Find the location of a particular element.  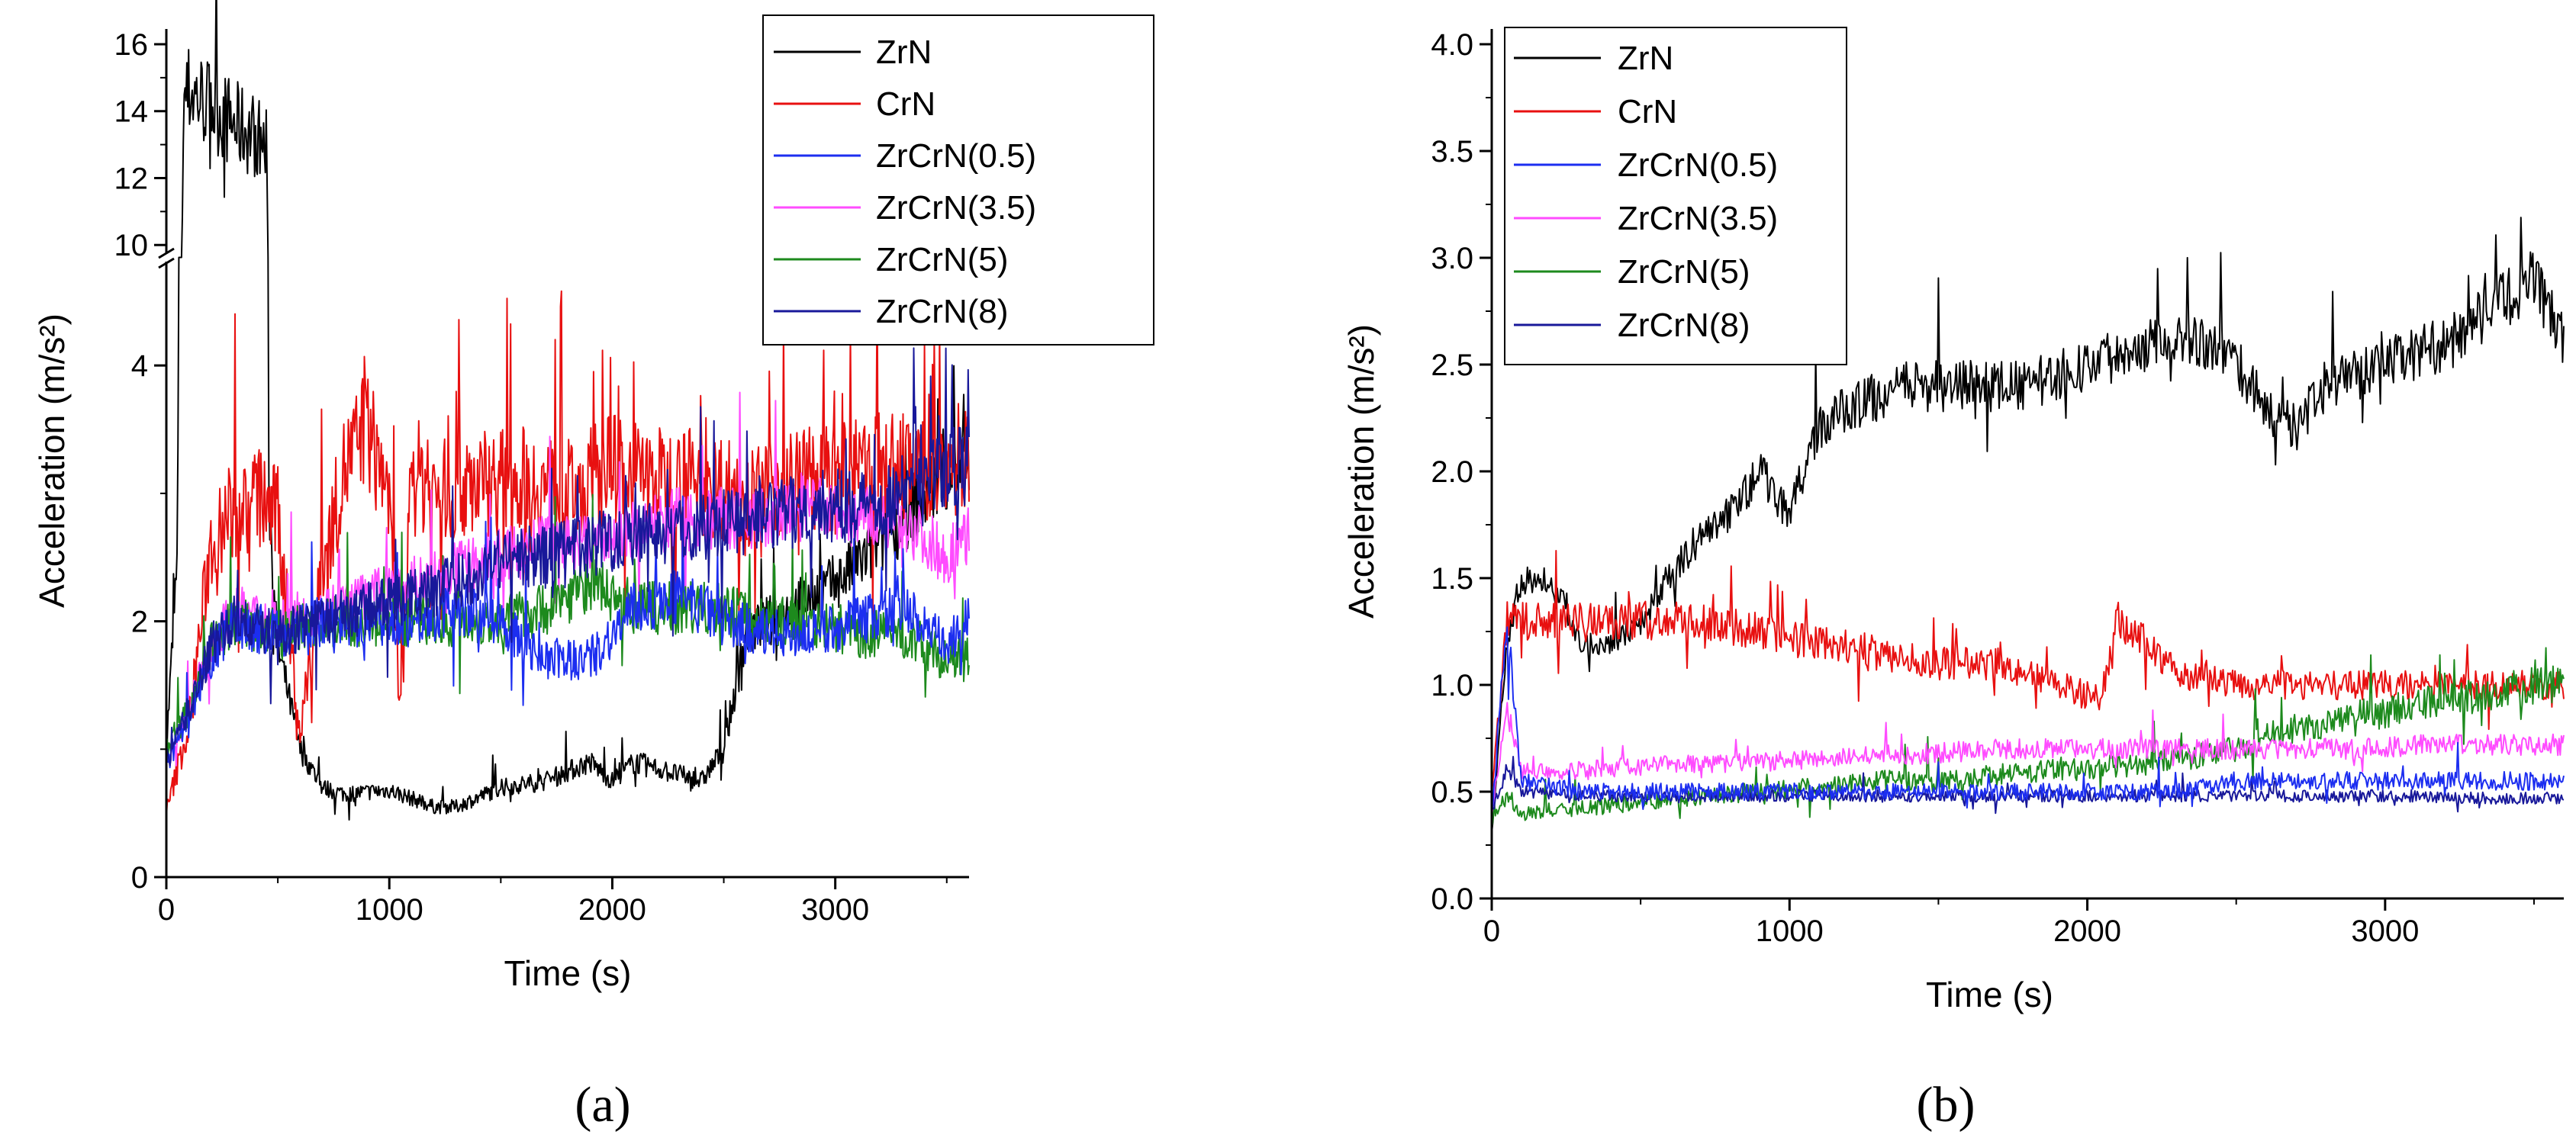

y-tick-label: 14 is located at coordinates (131, 112).